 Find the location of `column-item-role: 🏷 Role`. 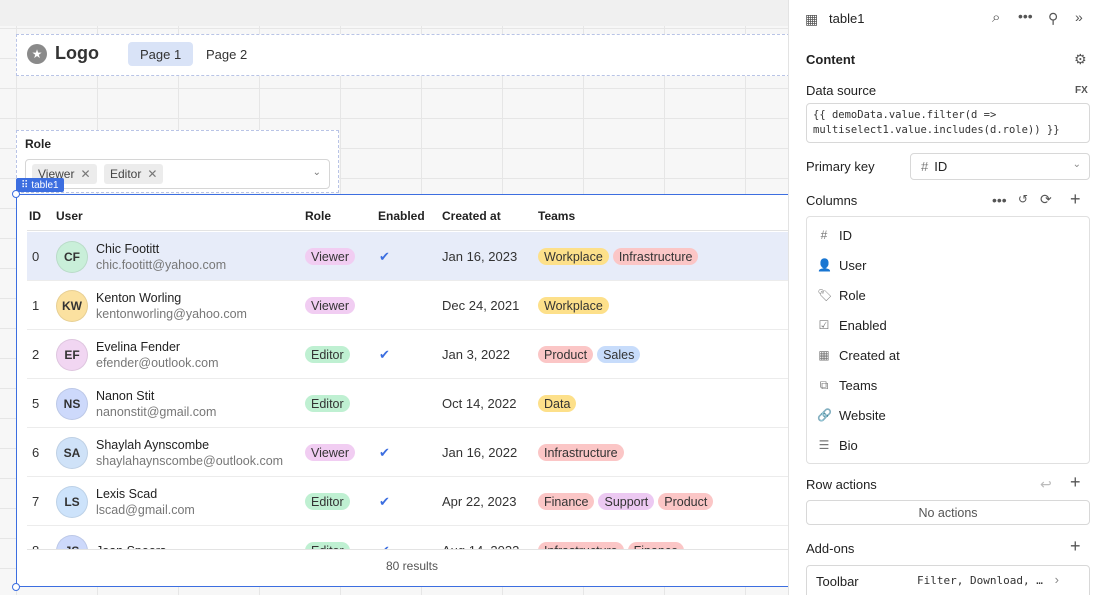

column-item-role: 🏷 Role is located at coordinates (841, 295).